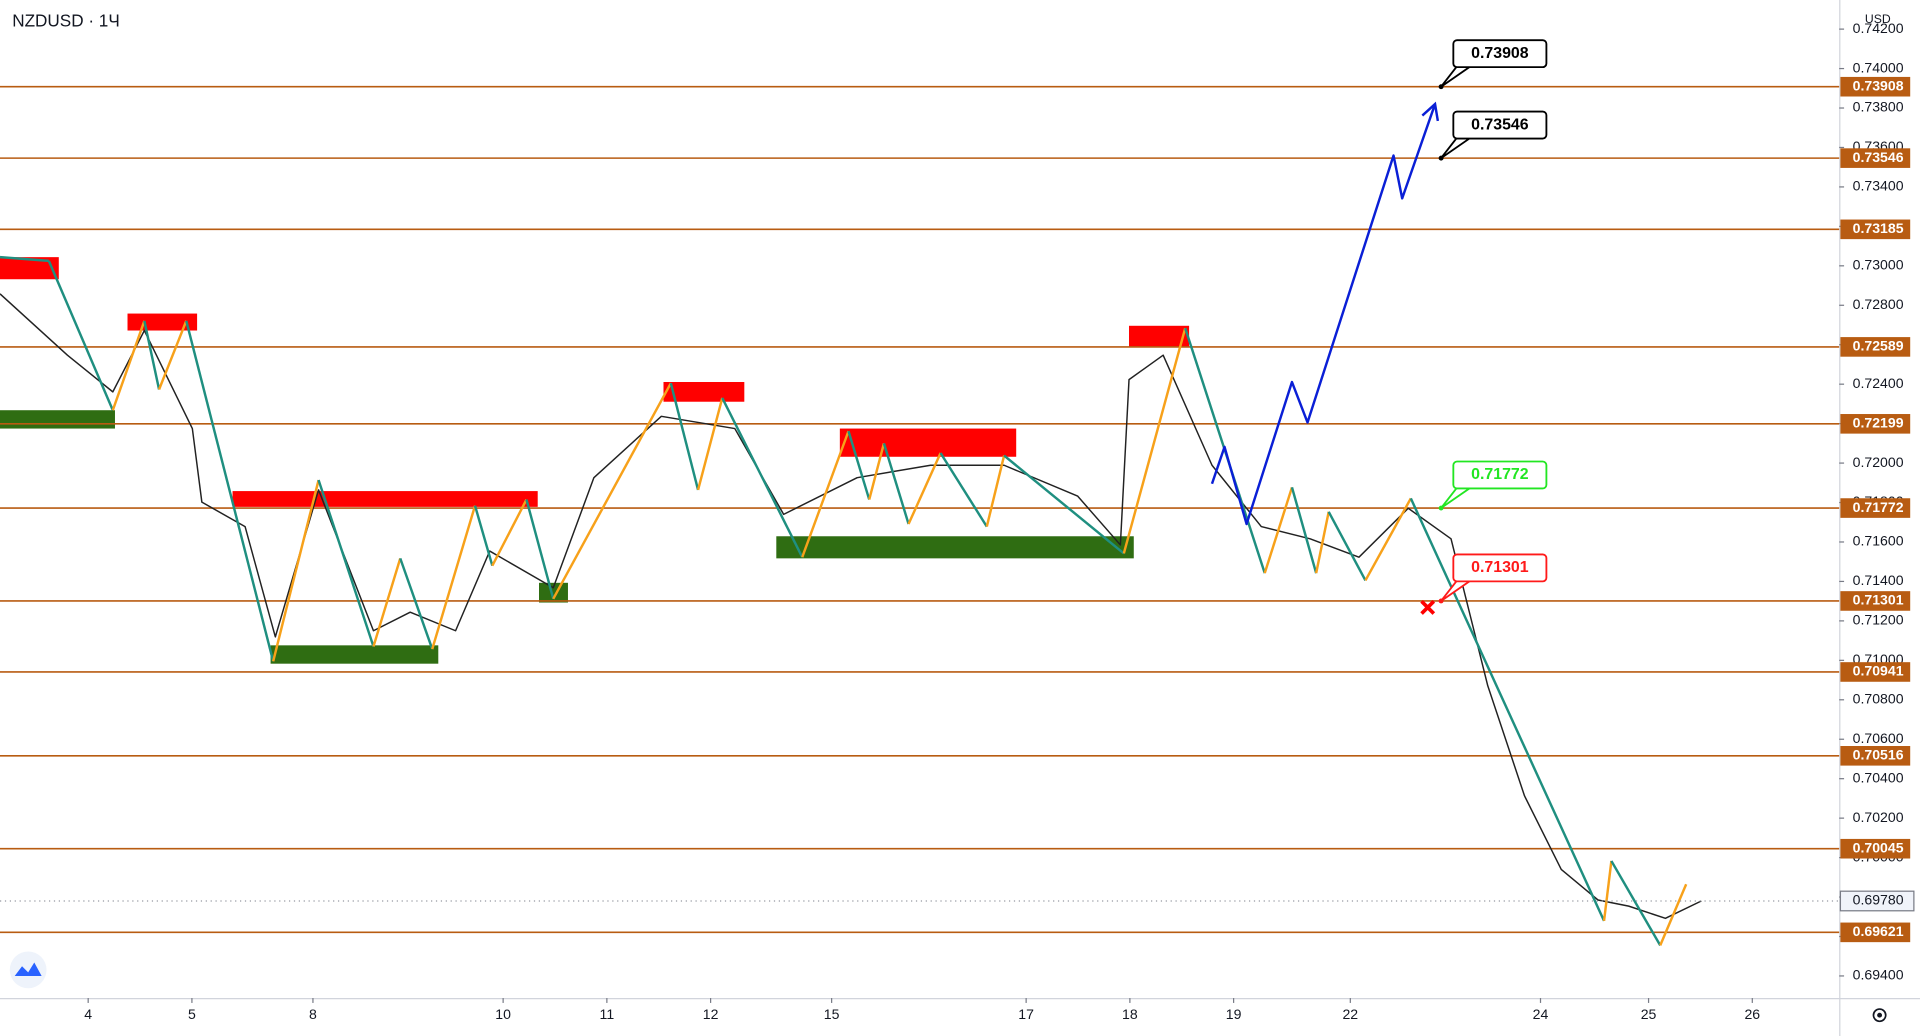 The width and height of the screenshot is (1920, 1036). I want to click on level-label: 0.73185, so click(1878, 228).